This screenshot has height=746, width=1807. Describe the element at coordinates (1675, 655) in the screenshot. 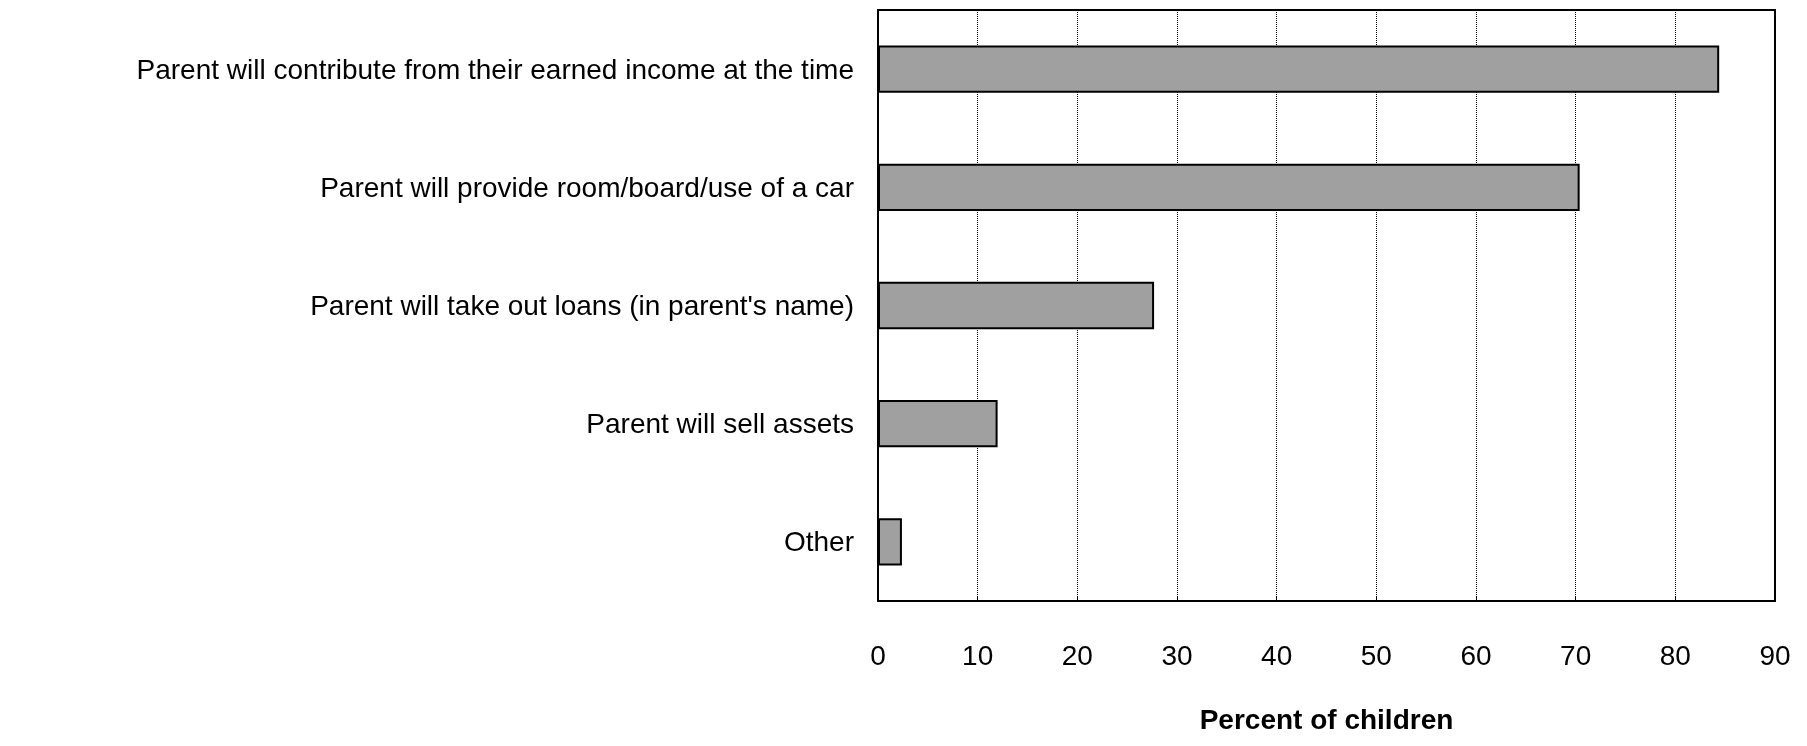

I see `x-tick-label: 80` at that location.